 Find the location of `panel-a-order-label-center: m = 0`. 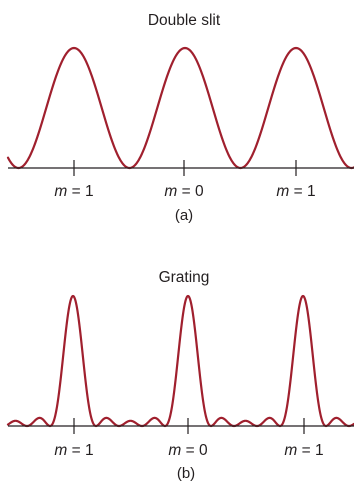

panel-a-order-label-center: m = 0 is located at coordinates (184, 191).